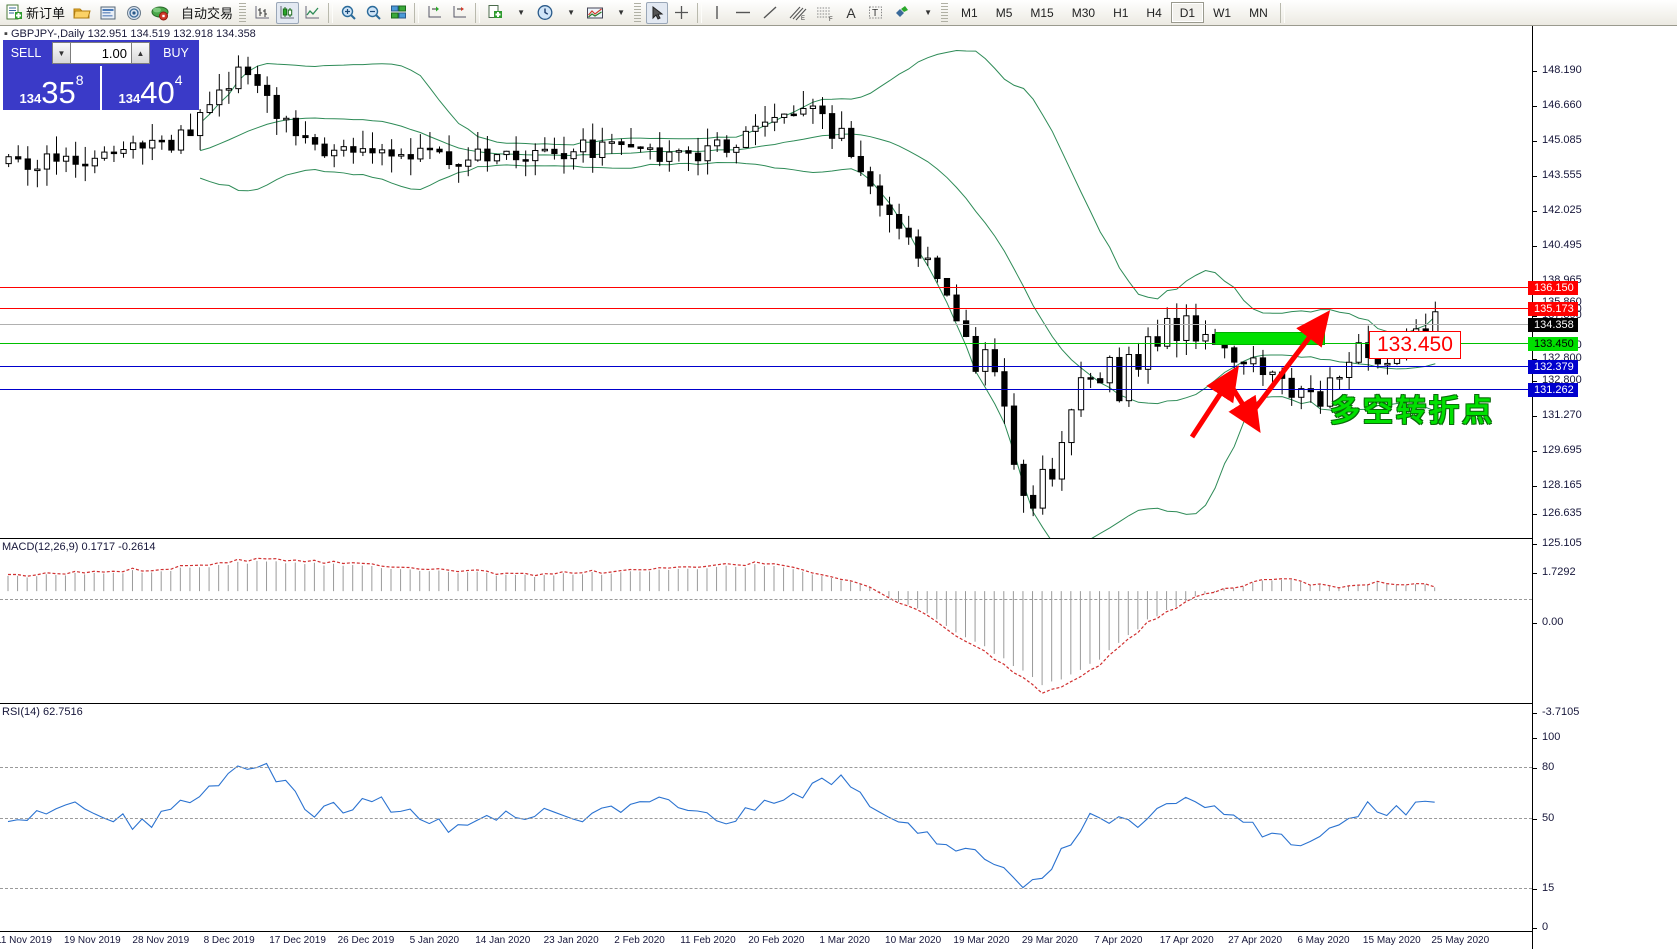  I want to click on chevron-down-icon-2: ▼, so click(571, 12).